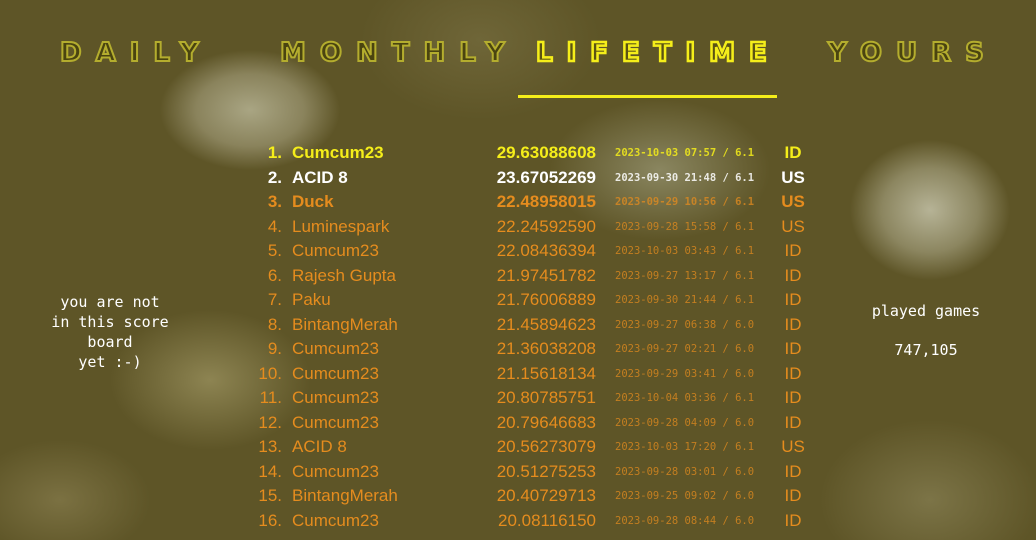 This screenshot has height=540, width=1036. What do you see at coordinates (685, 373) in the screenshot?
I see `row-date: 2023-09-29 03:41 / 6.0` at bounding box center [685, 373].